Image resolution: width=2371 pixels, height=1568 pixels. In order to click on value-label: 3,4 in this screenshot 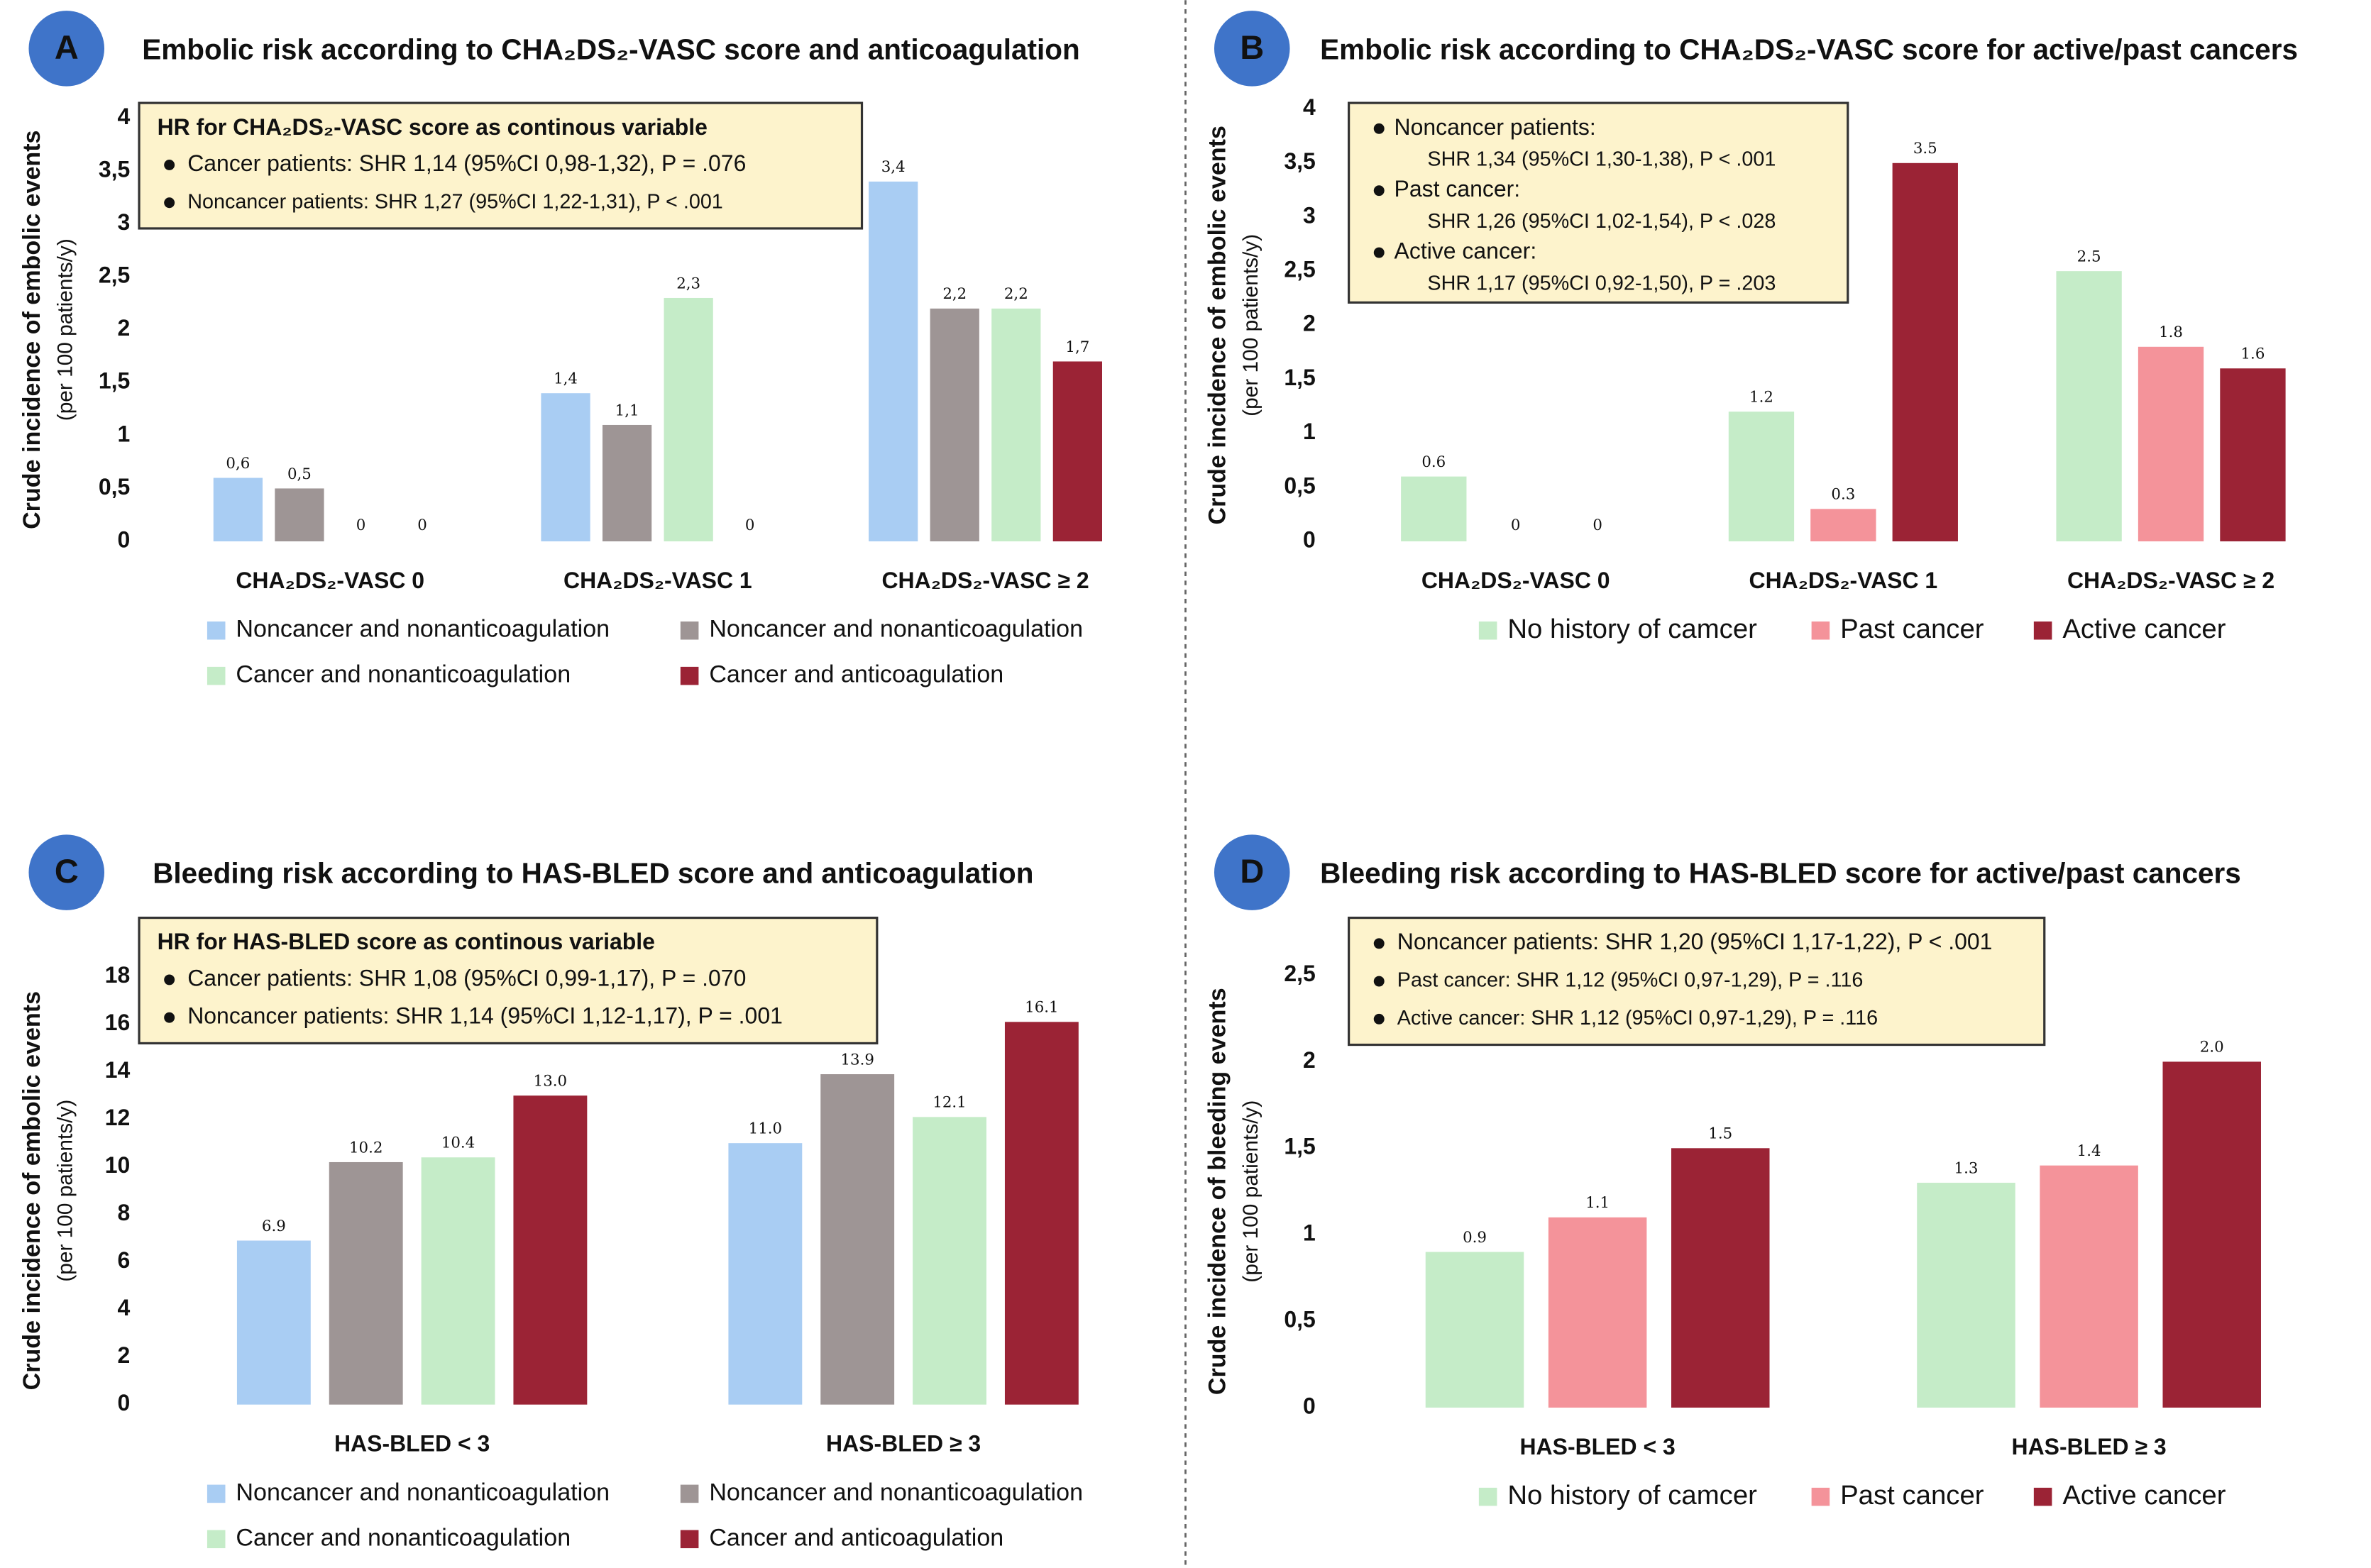, I will do `click(893, 167)`.